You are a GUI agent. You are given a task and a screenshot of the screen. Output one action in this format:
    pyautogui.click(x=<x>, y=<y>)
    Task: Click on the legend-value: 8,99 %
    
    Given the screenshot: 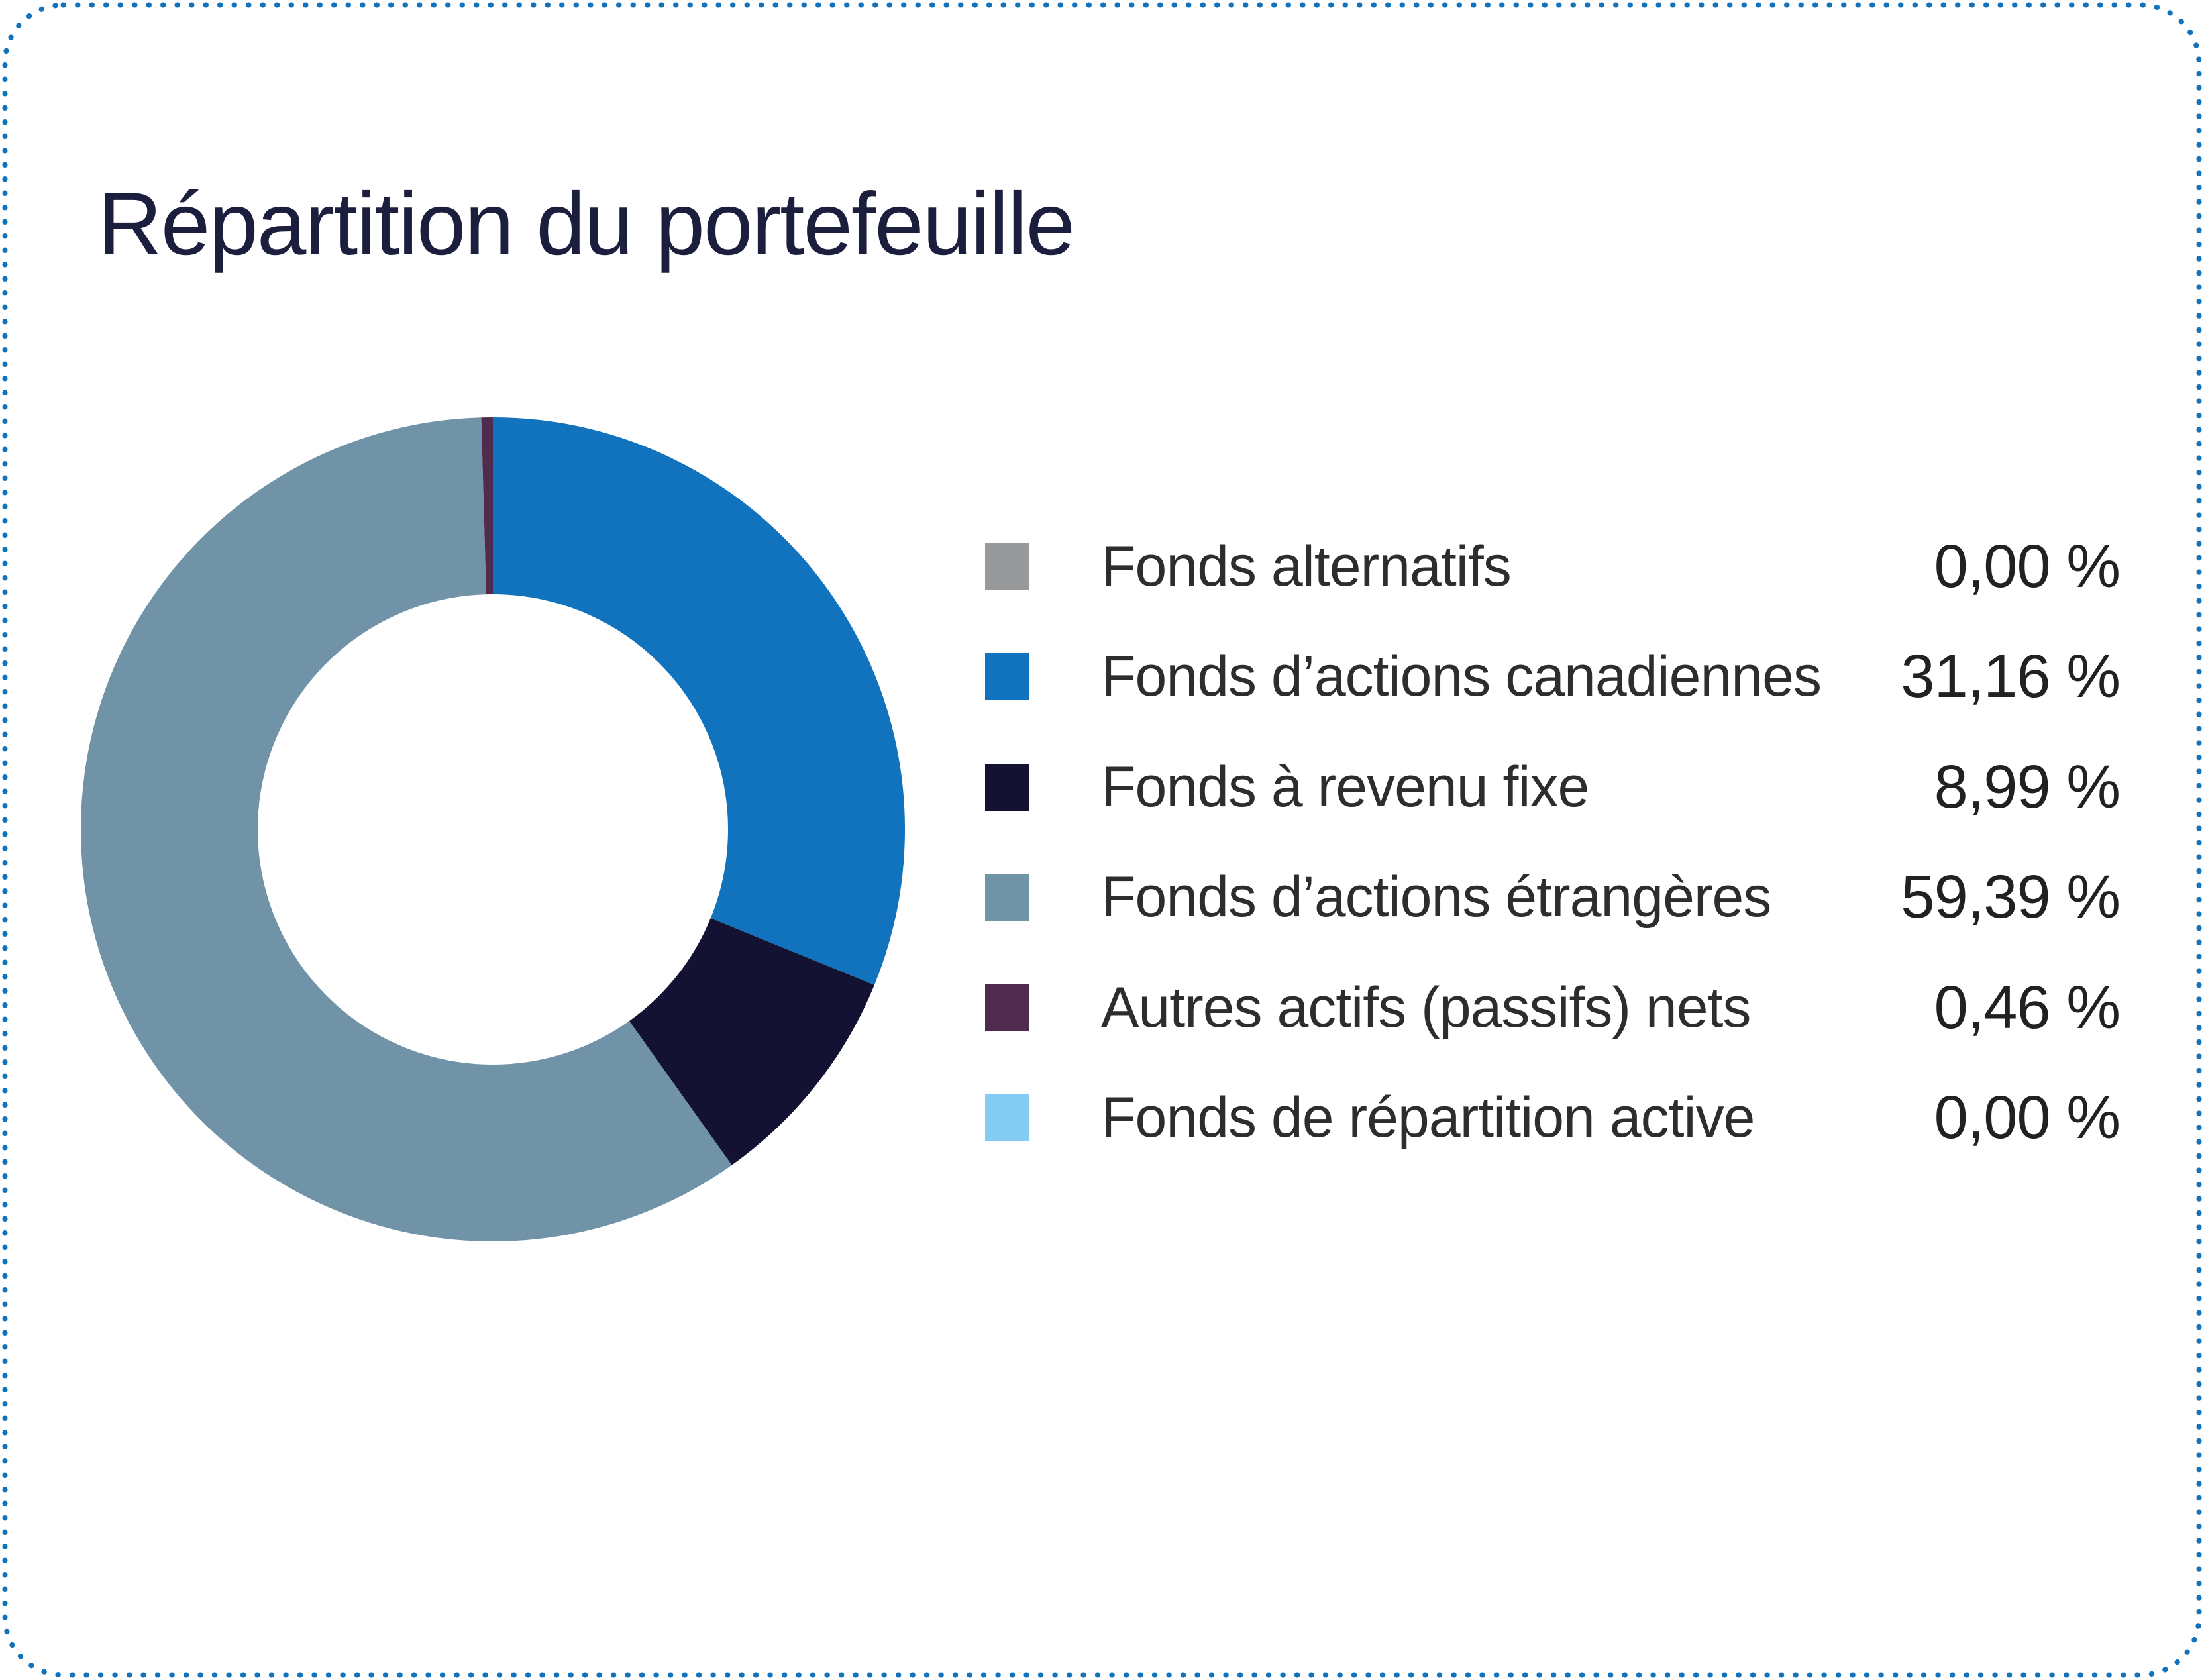 What is the action you would take?
    pyautogui.click(x=2027, y=787)
    